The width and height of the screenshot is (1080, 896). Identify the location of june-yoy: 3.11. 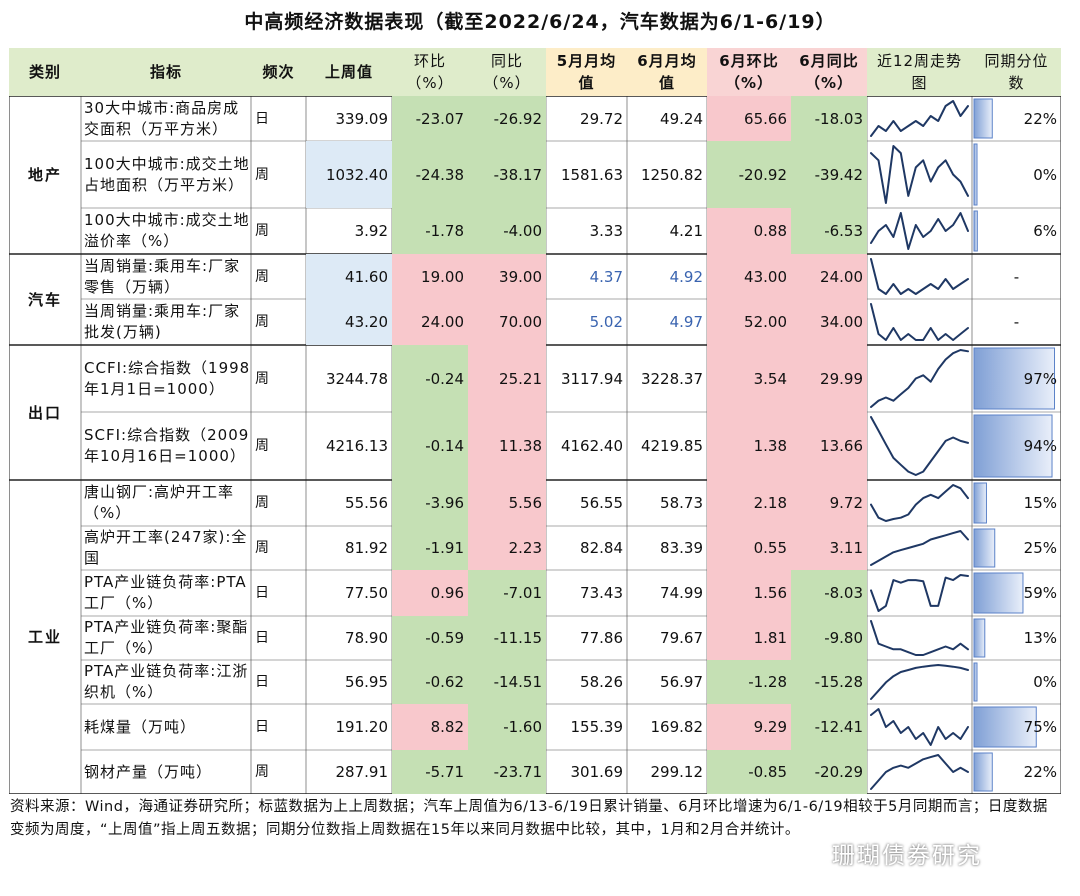
(829, 548).